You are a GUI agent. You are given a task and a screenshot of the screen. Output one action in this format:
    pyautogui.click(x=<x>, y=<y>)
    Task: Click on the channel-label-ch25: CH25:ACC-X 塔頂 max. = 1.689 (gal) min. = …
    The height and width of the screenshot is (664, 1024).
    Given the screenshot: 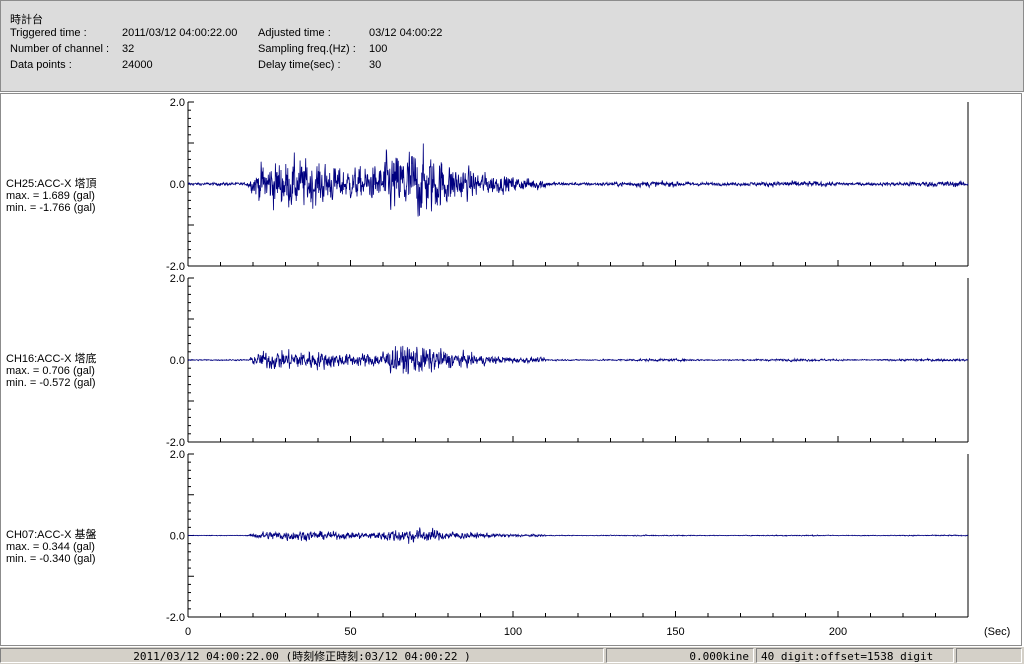 What is the action you would take?
    pyautogui.click(x=51, y=196)
    